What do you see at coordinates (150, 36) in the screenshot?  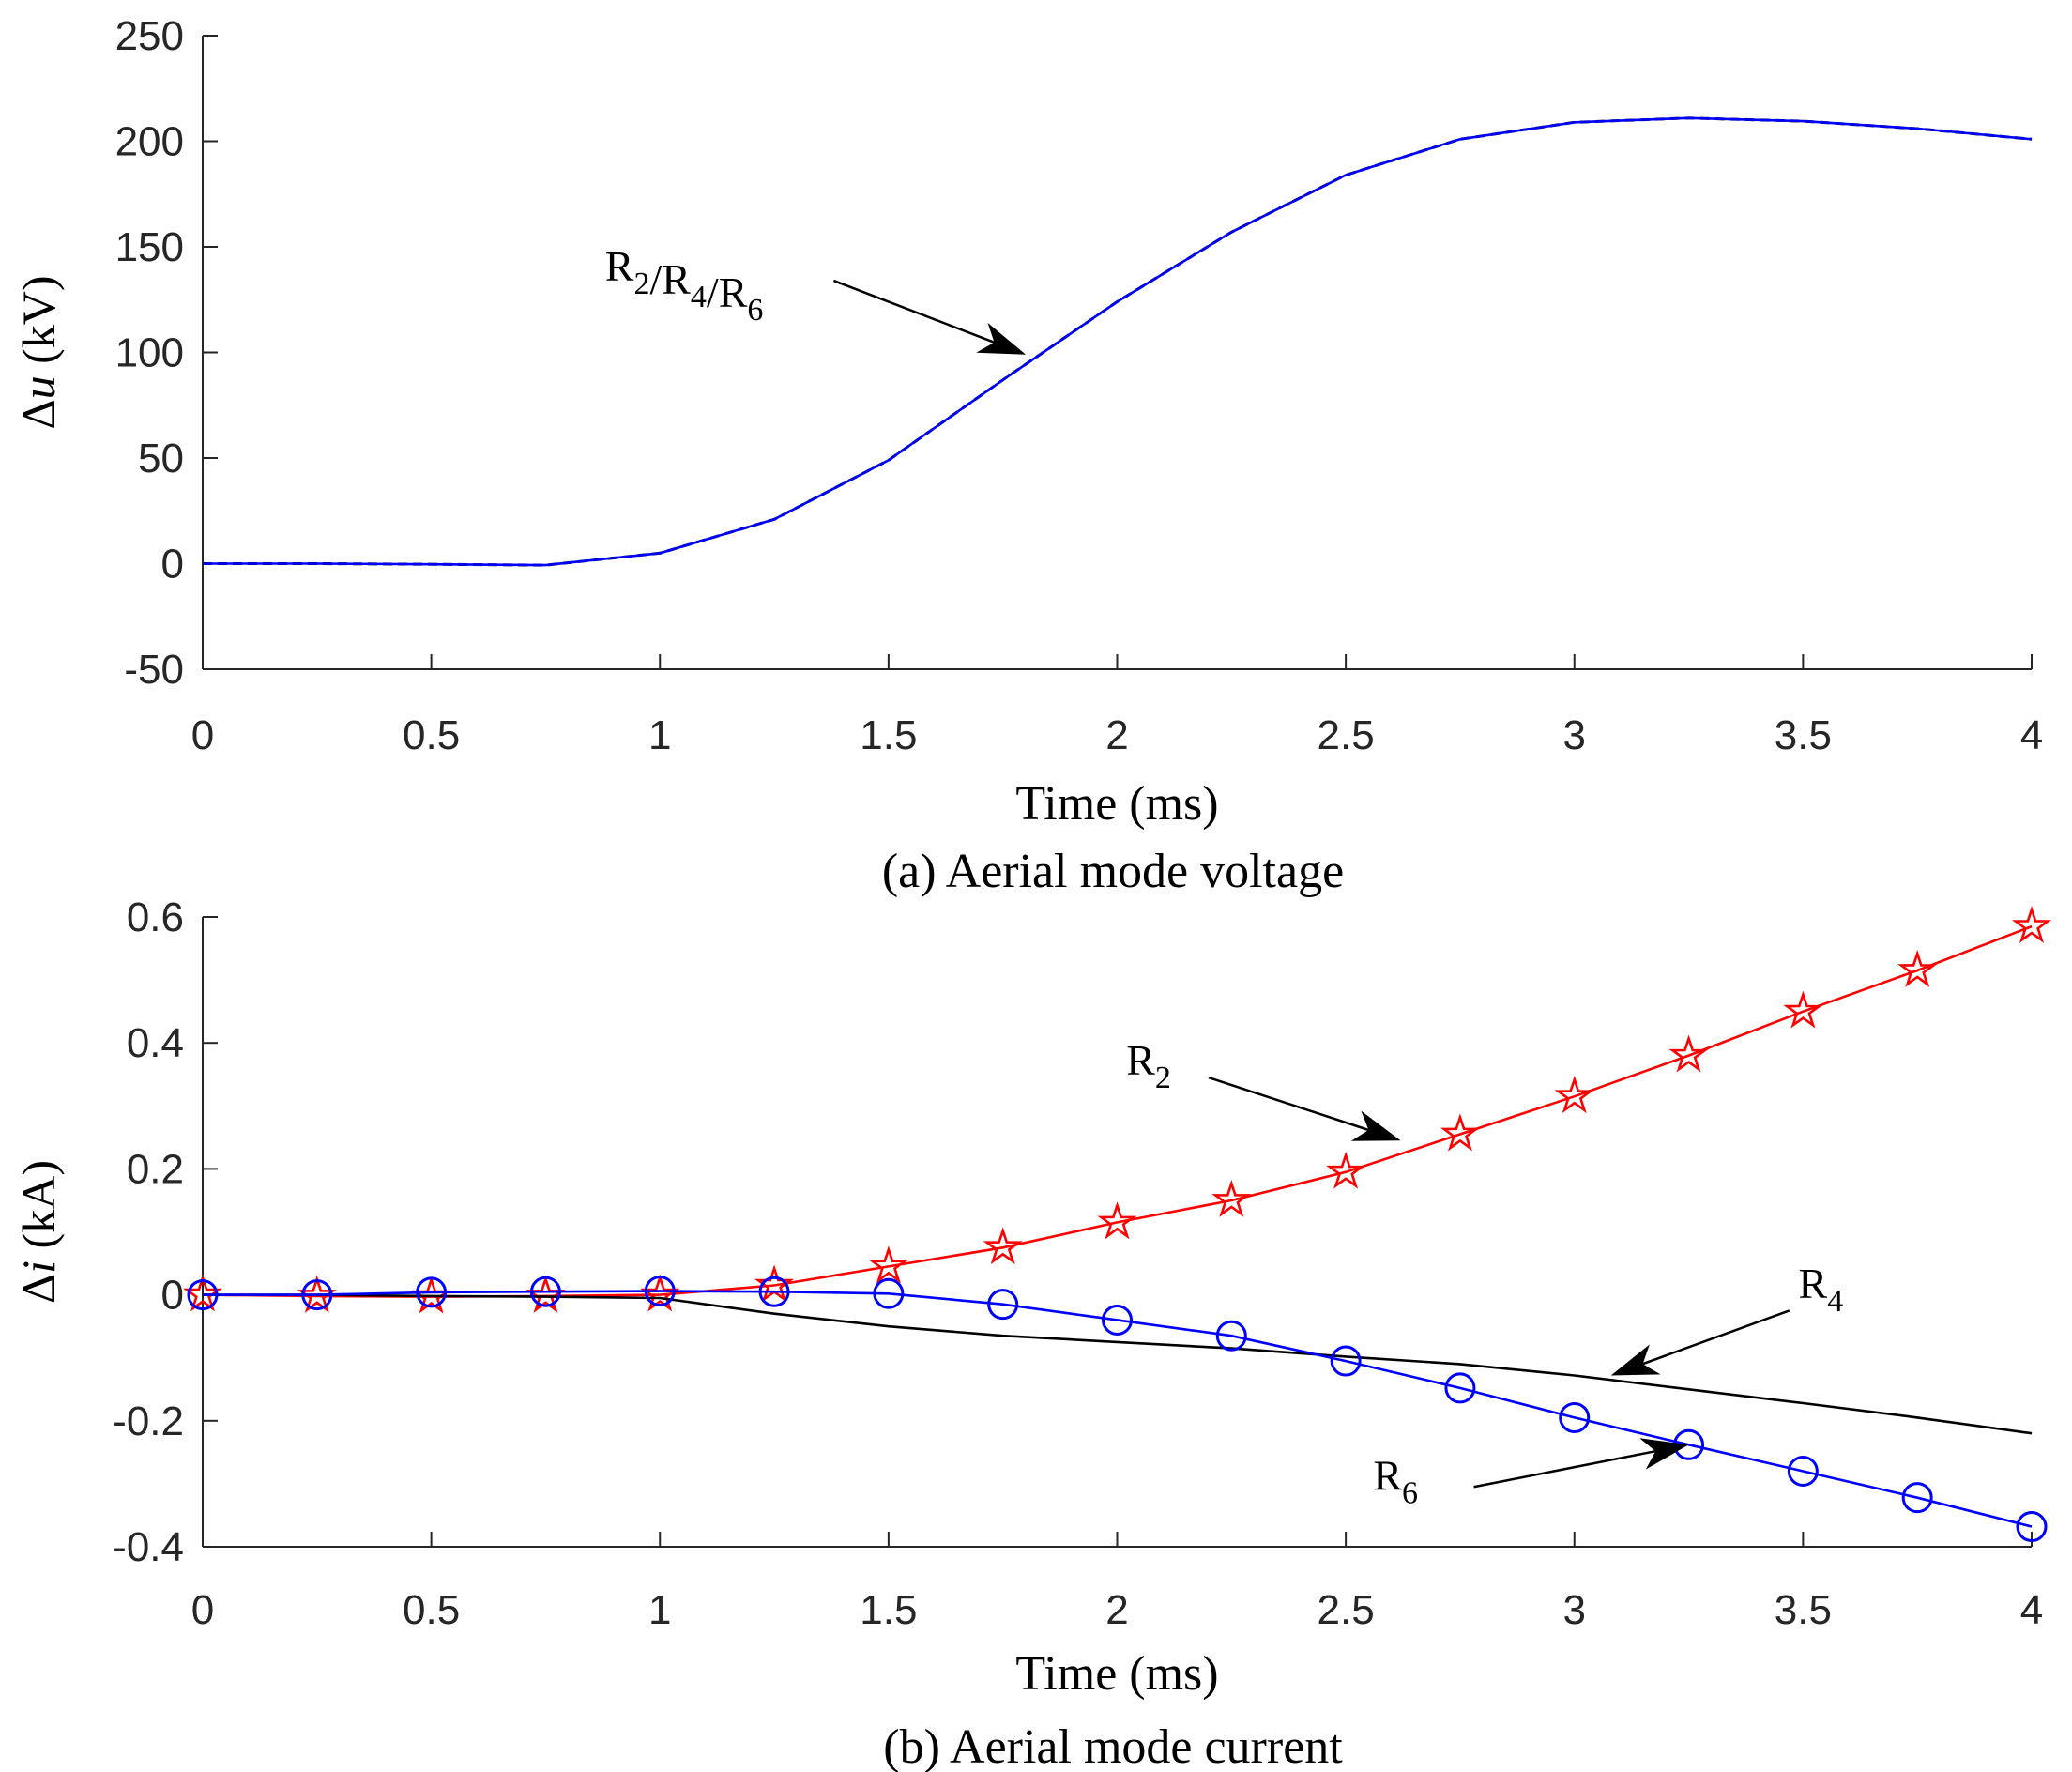 I see `y-tick-label: 250` at bounding box center [150, 36].